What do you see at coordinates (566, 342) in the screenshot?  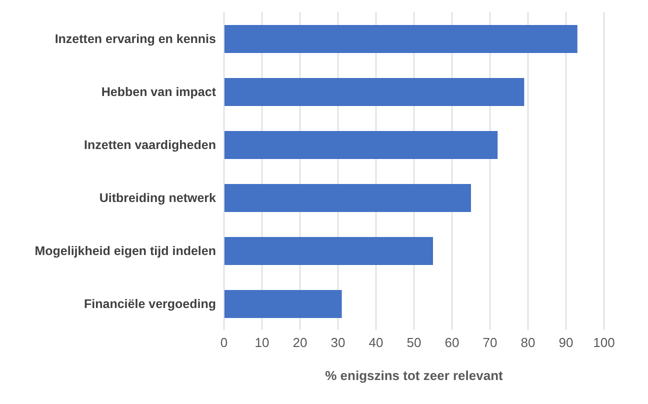 I see `x-tick-label: 90` at bounding box center [566, 342].